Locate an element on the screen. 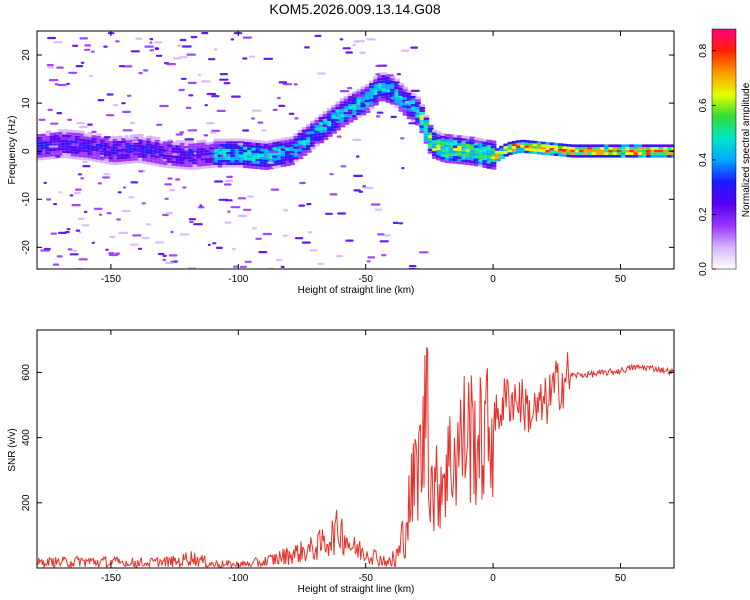 The image size is (750, 600). colorbar-tick-label: 0.6 is located at coordinates (703, 105).